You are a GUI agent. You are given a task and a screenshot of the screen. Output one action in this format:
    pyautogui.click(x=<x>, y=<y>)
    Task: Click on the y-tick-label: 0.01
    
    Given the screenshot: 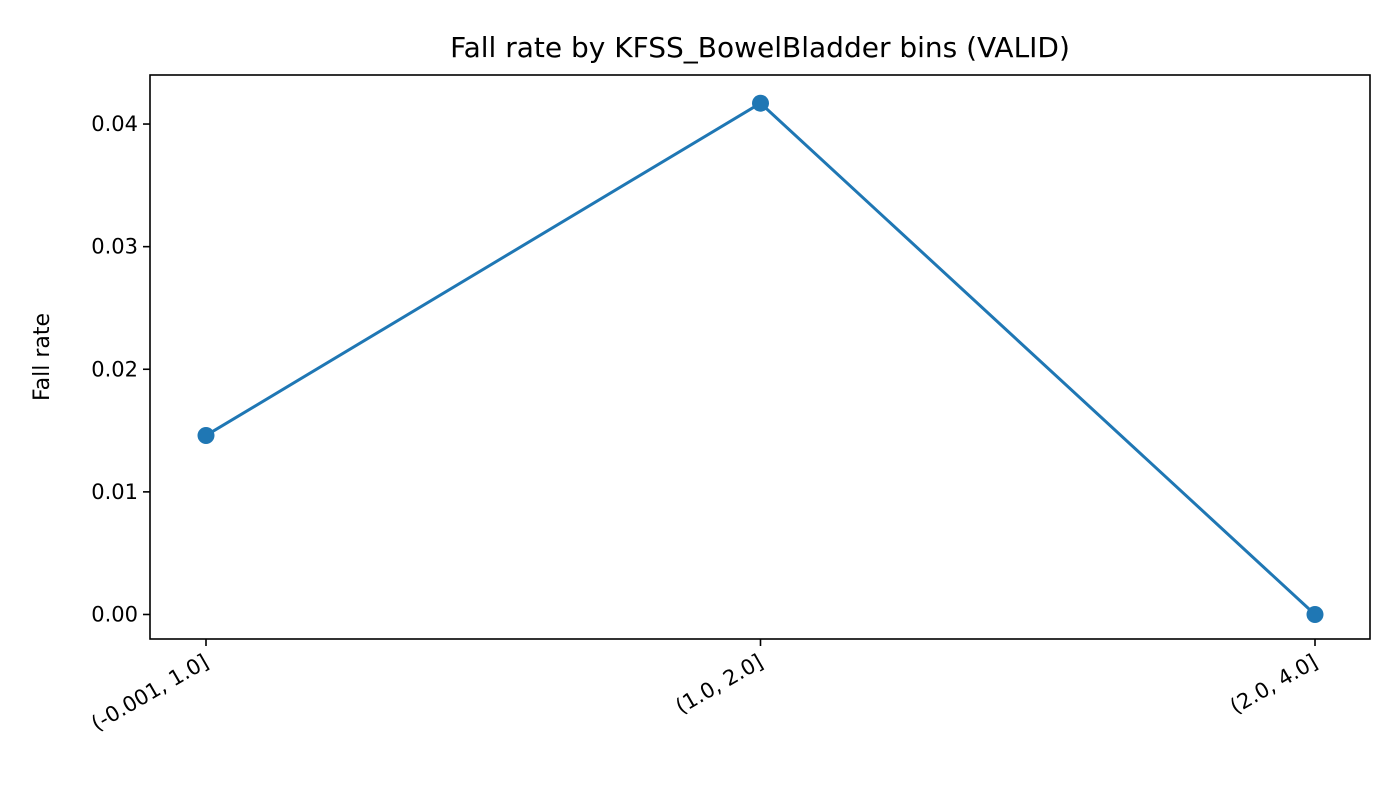 What is the action you would take?
    pyautogui.click(x=114, y=492)
    